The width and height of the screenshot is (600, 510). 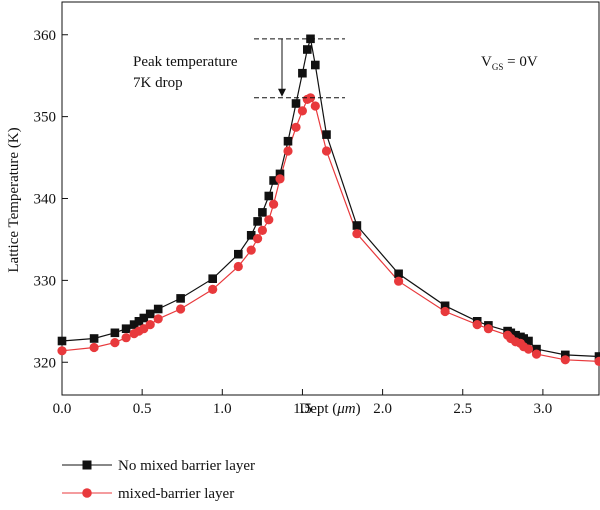 I want to click on vgs-annotation: VGS = 0V, so click(x=509, y=63).